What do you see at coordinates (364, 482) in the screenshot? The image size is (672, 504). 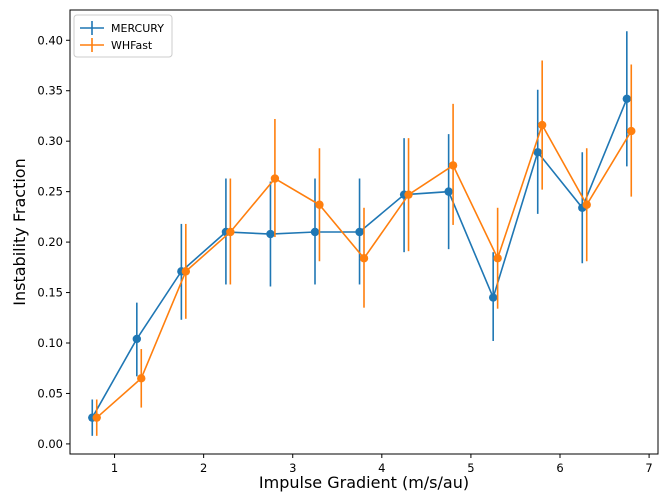 I see `x-axis-label: Impulse Gradient (m/s/au)` at bounding box center [364, 482].